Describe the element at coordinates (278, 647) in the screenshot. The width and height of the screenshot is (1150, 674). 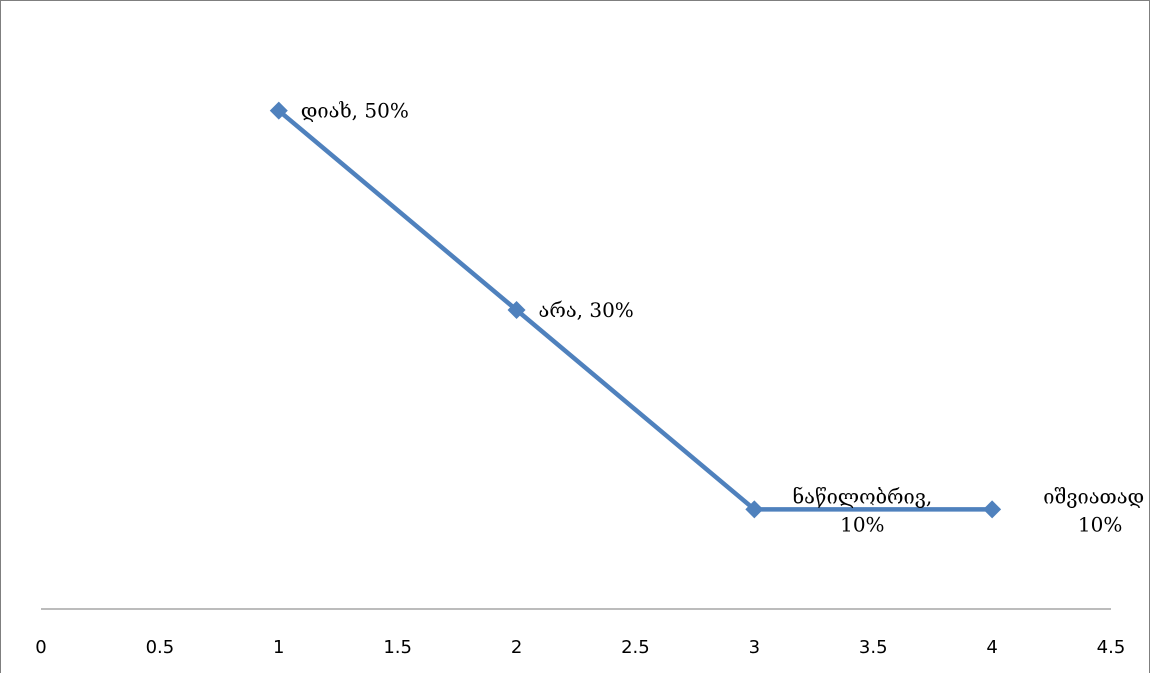
I see `x-tick-label: 1` at that location.